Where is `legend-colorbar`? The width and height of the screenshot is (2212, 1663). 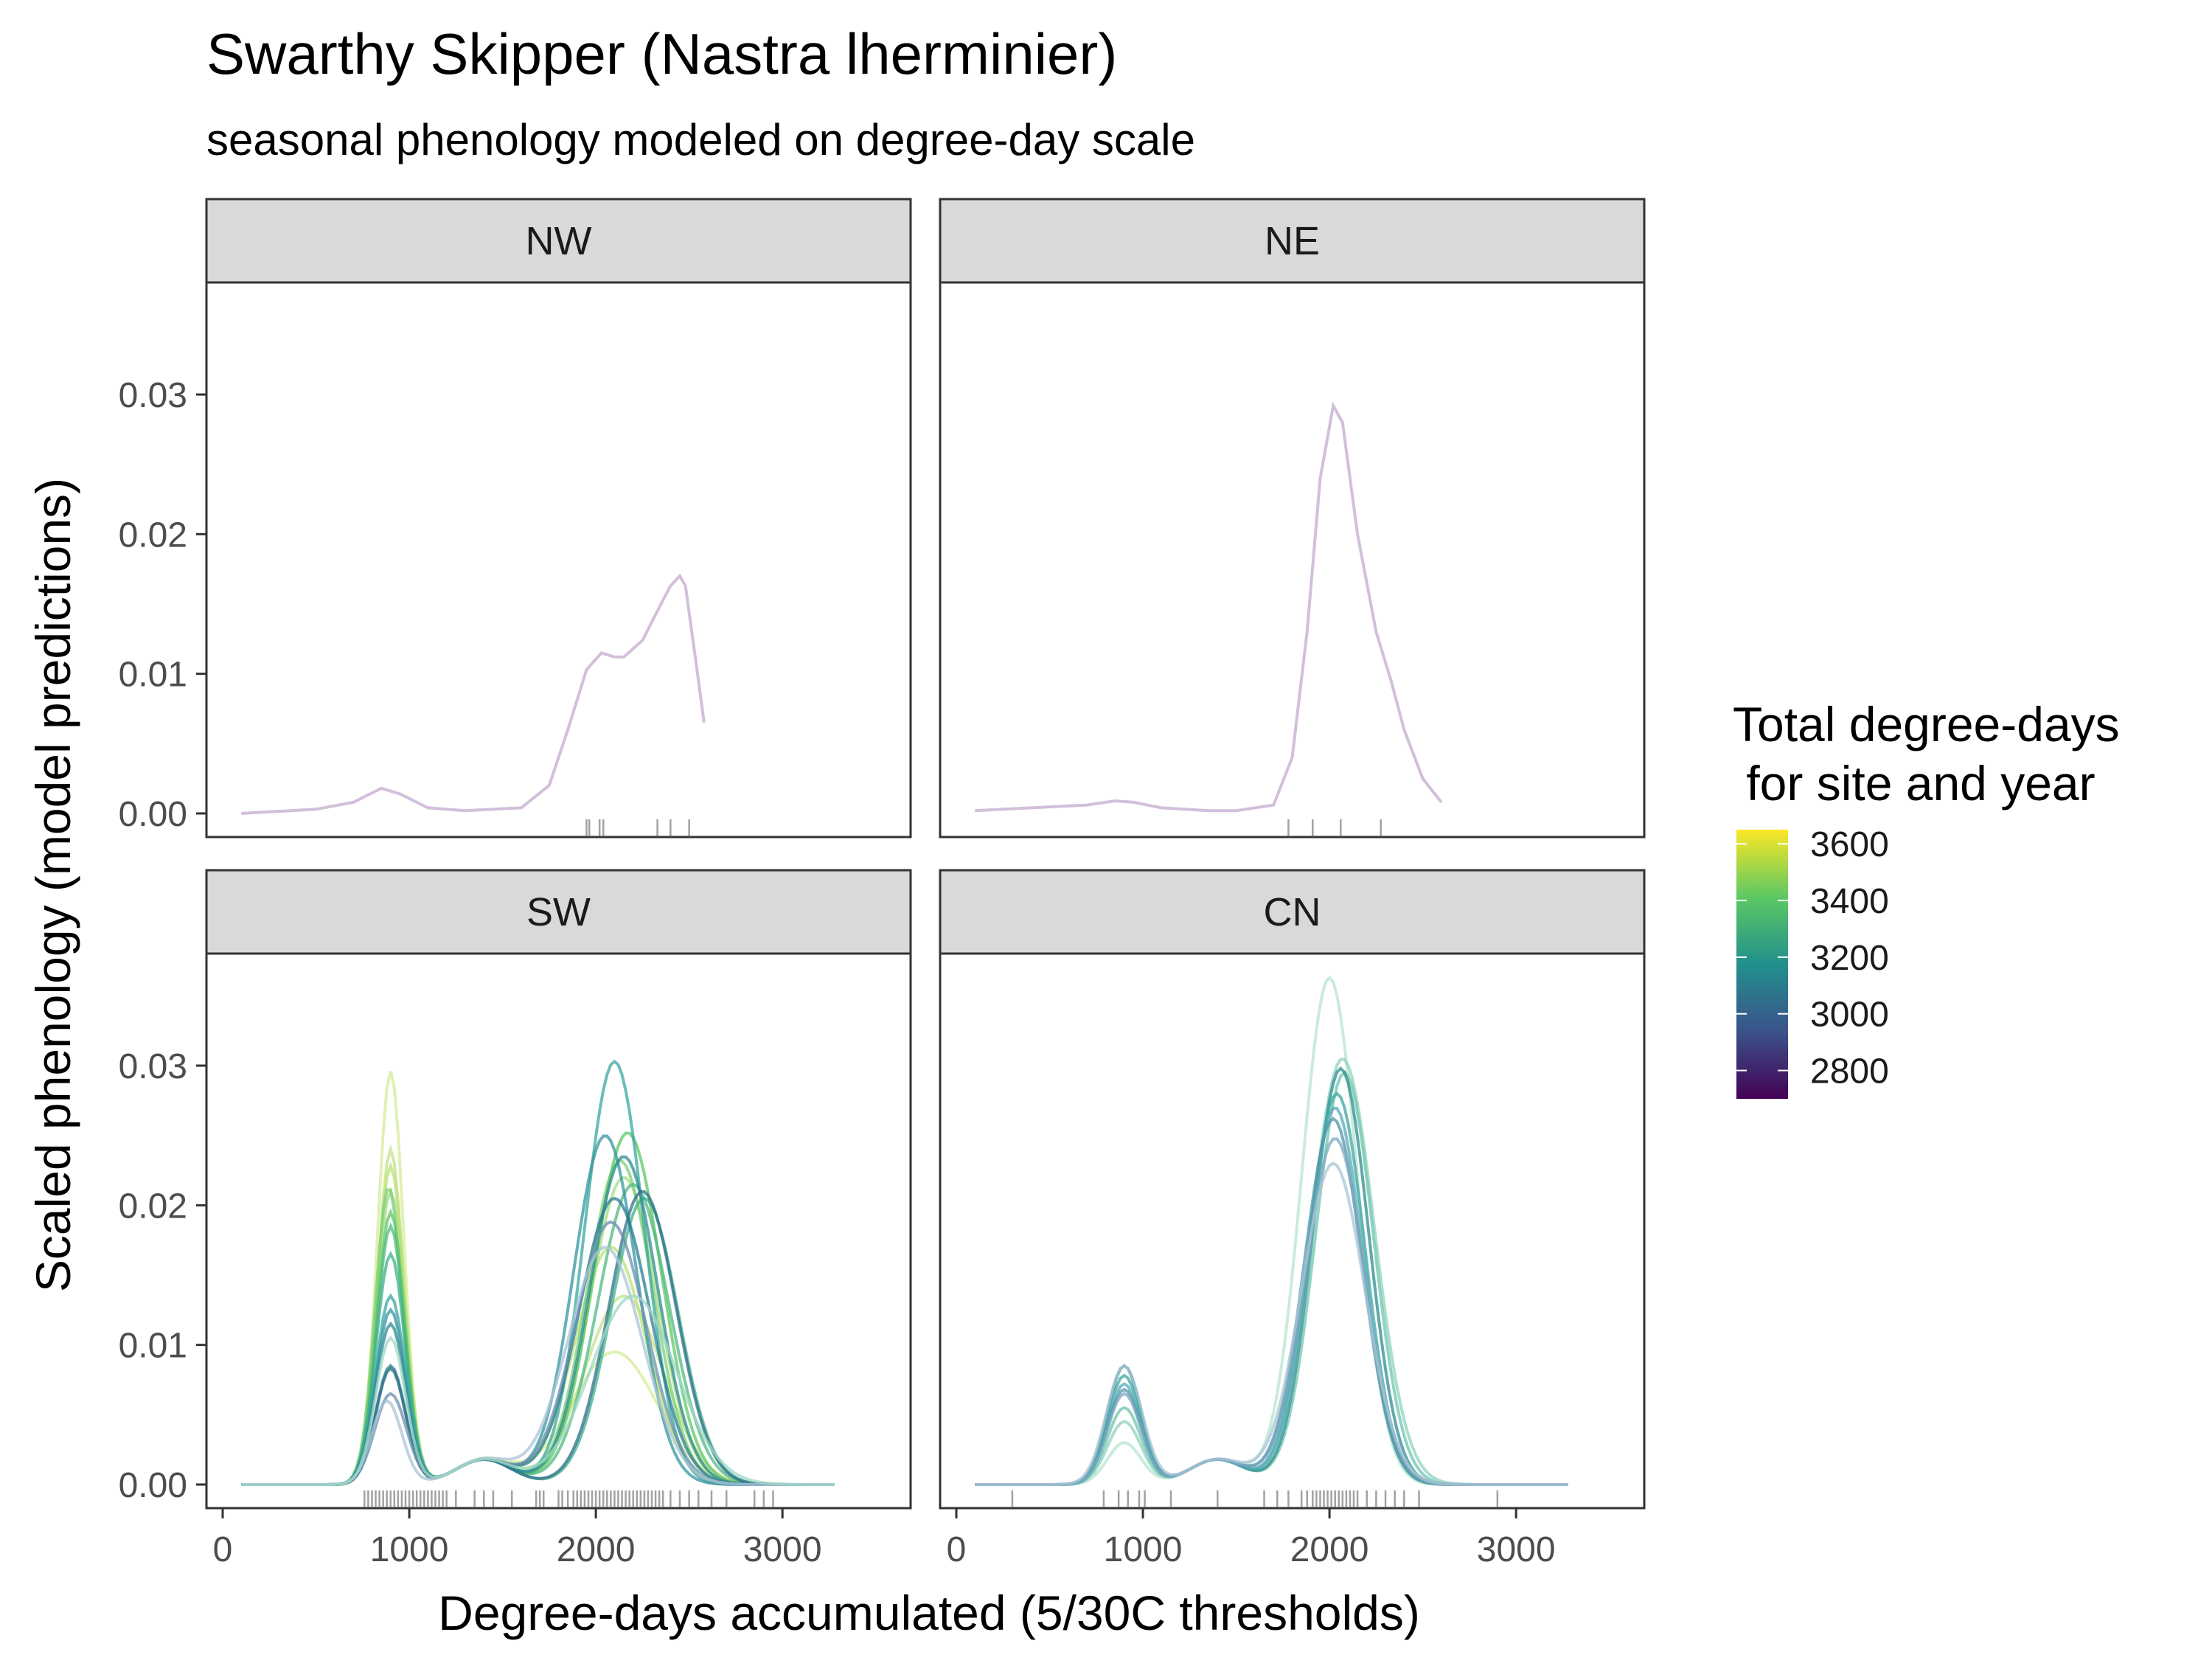
legend-colorbar is located at coordinates (1762, 964).